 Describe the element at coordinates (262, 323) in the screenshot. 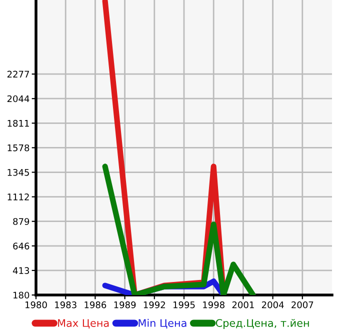

I see `legend-label: Сред.Цена, т.йен` at that location.